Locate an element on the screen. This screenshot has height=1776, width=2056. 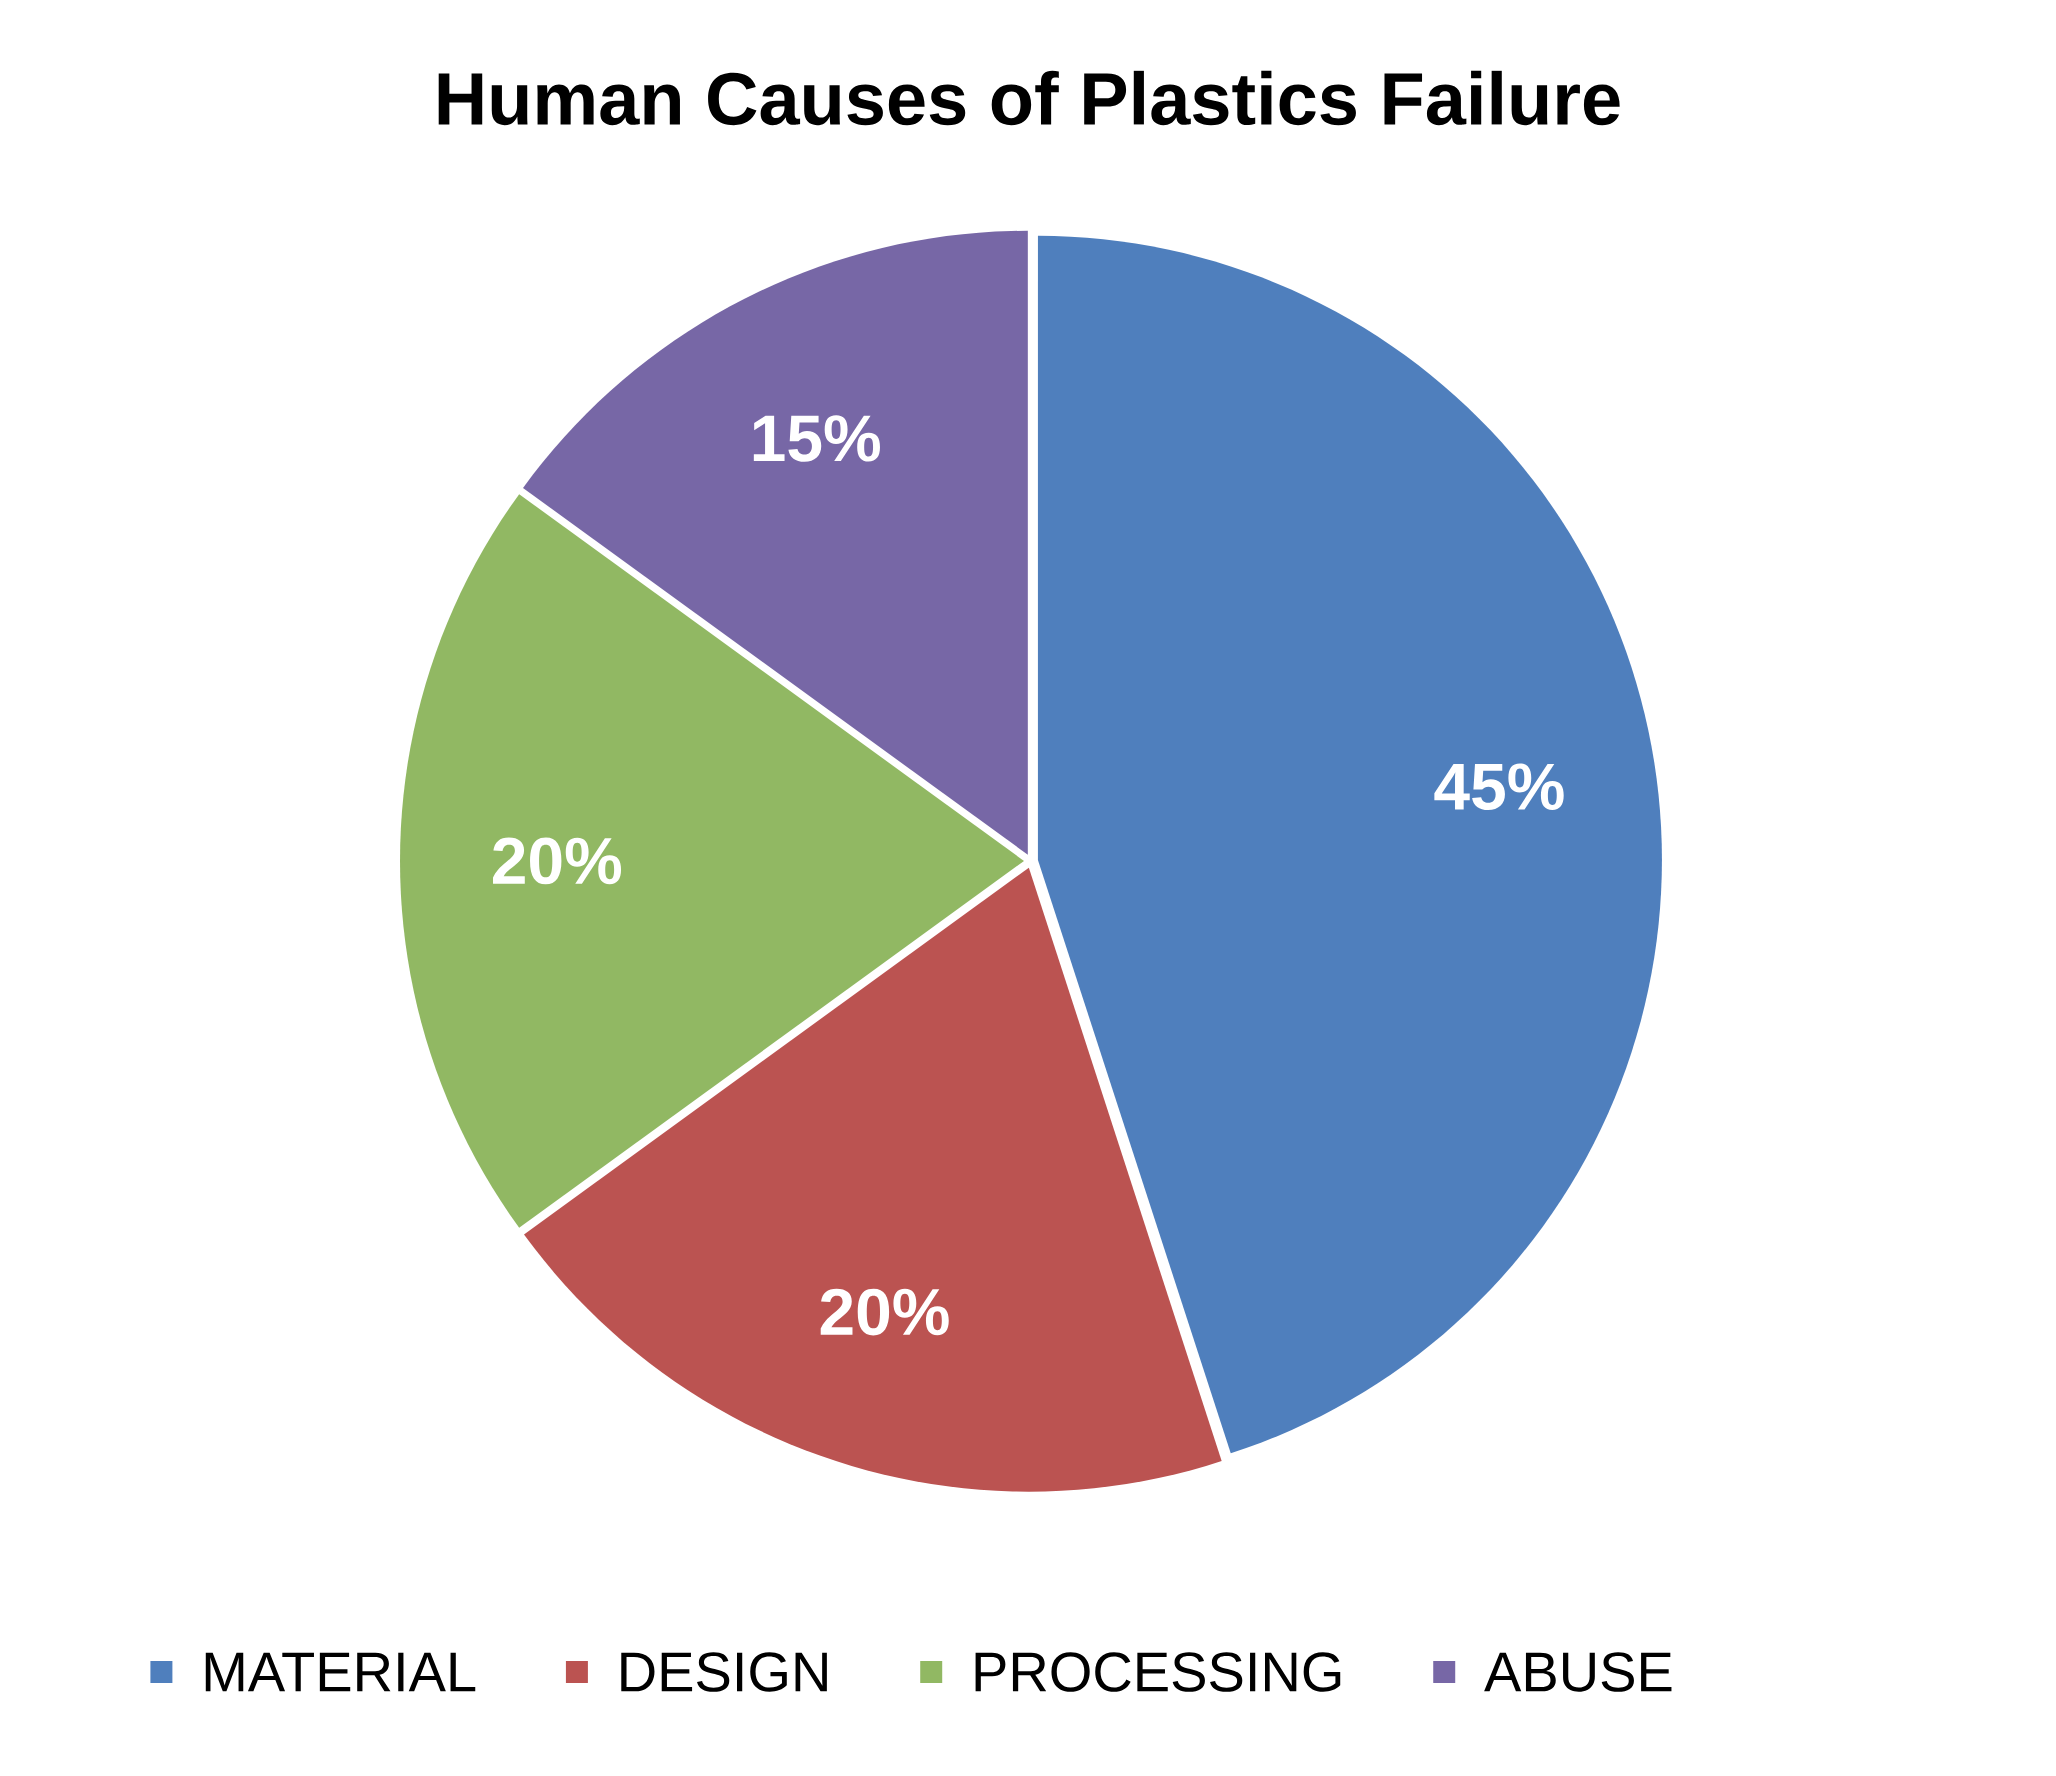
legend-label: DESIGN is located at coordinates (724, 1672).